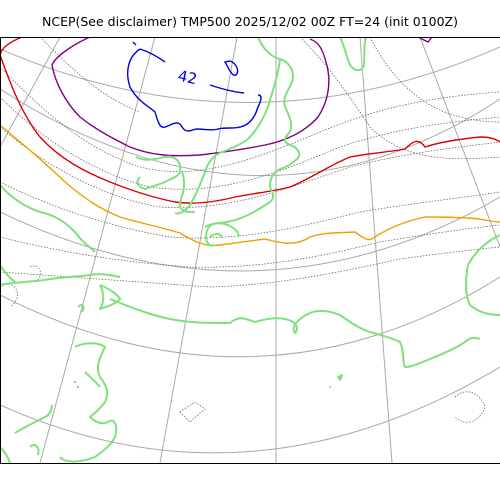  What do you see at coordinates (425, 40) in the screenshot?
I see `isotherm-purple-edge` at bounding box center [425, 40].